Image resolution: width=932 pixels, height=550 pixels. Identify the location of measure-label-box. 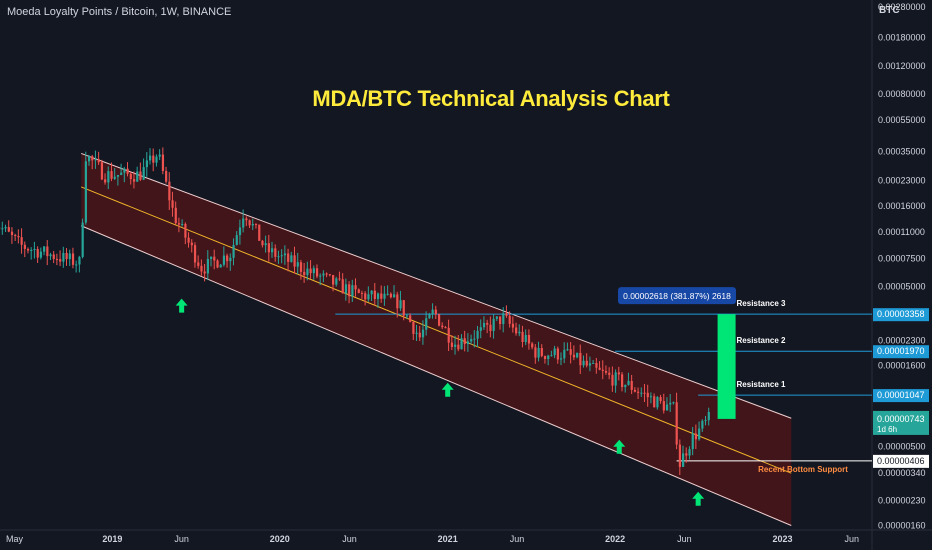
(677, 296).